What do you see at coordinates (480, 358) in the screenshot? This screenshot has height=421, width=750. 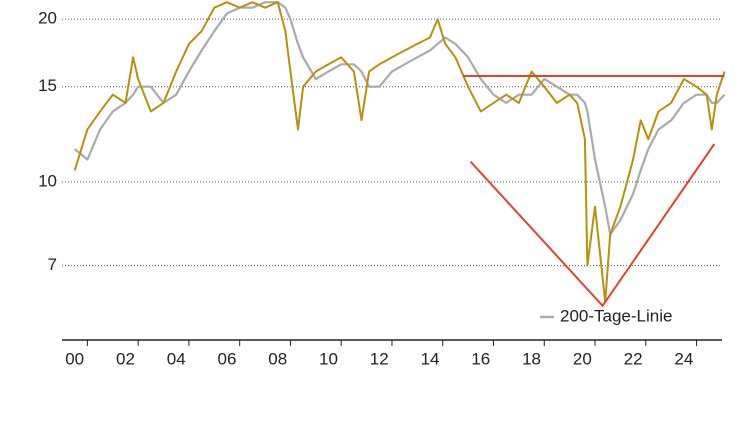 I see `x-tick-label: 16` at bounding box center [480, 358].